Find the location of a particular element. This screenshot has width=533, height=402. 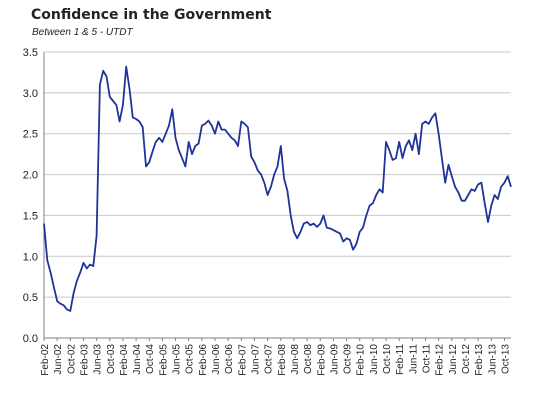

x-tick-label: Oct-08 is located at coordinates (308, 359).